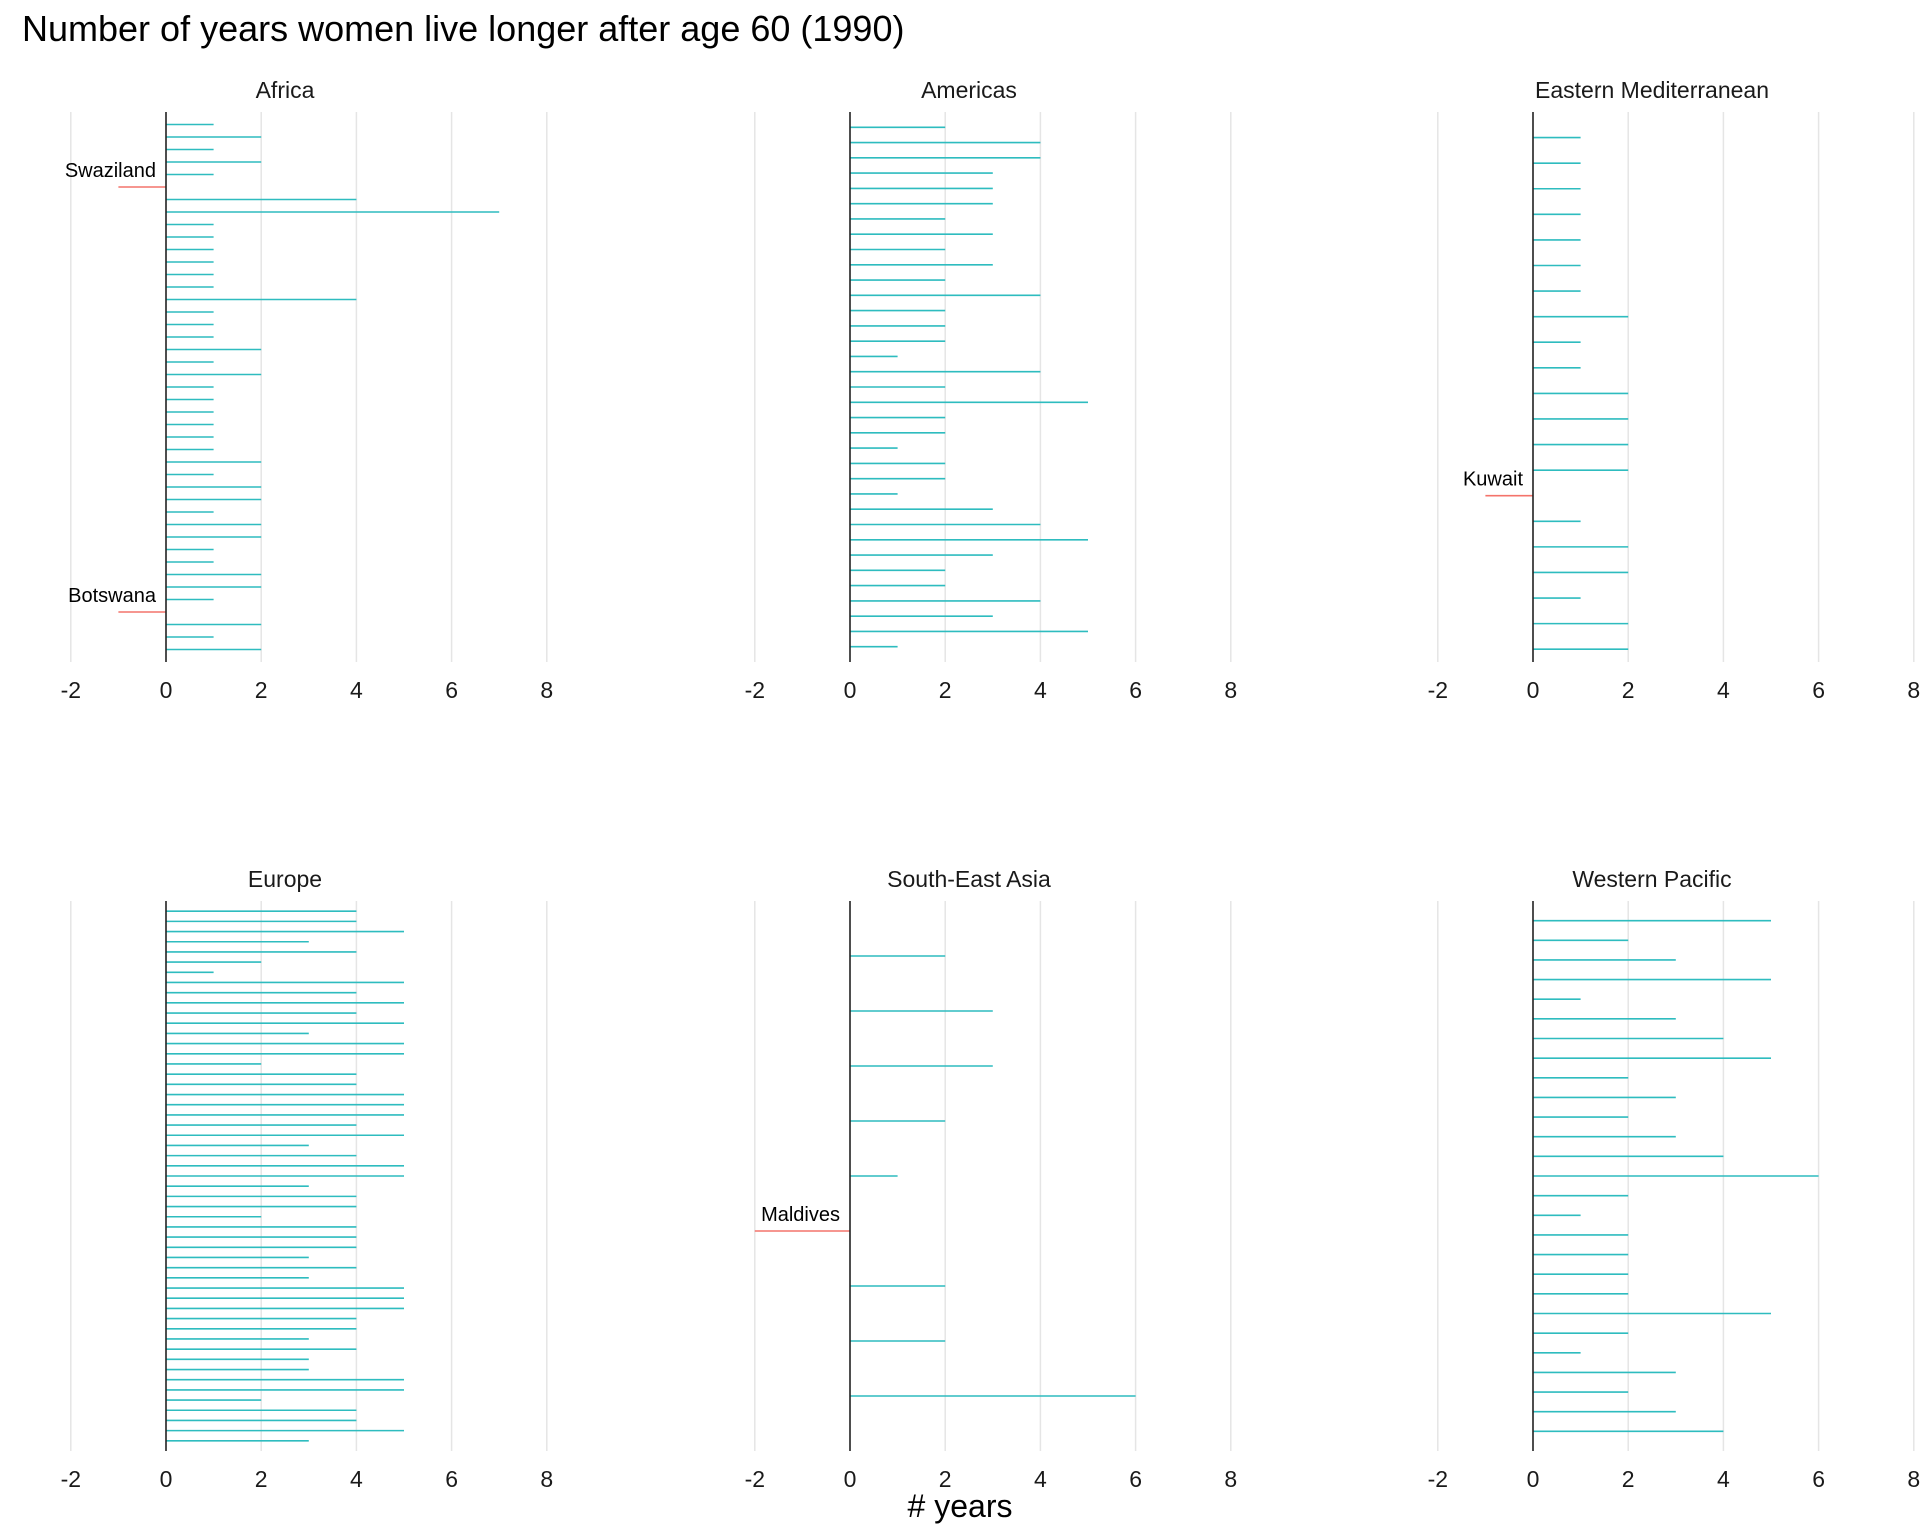  What do you see at coordinates (285, 879) in the screenshot?
I see `panel-title-europe: Europe` at bounding box center [285, 879].